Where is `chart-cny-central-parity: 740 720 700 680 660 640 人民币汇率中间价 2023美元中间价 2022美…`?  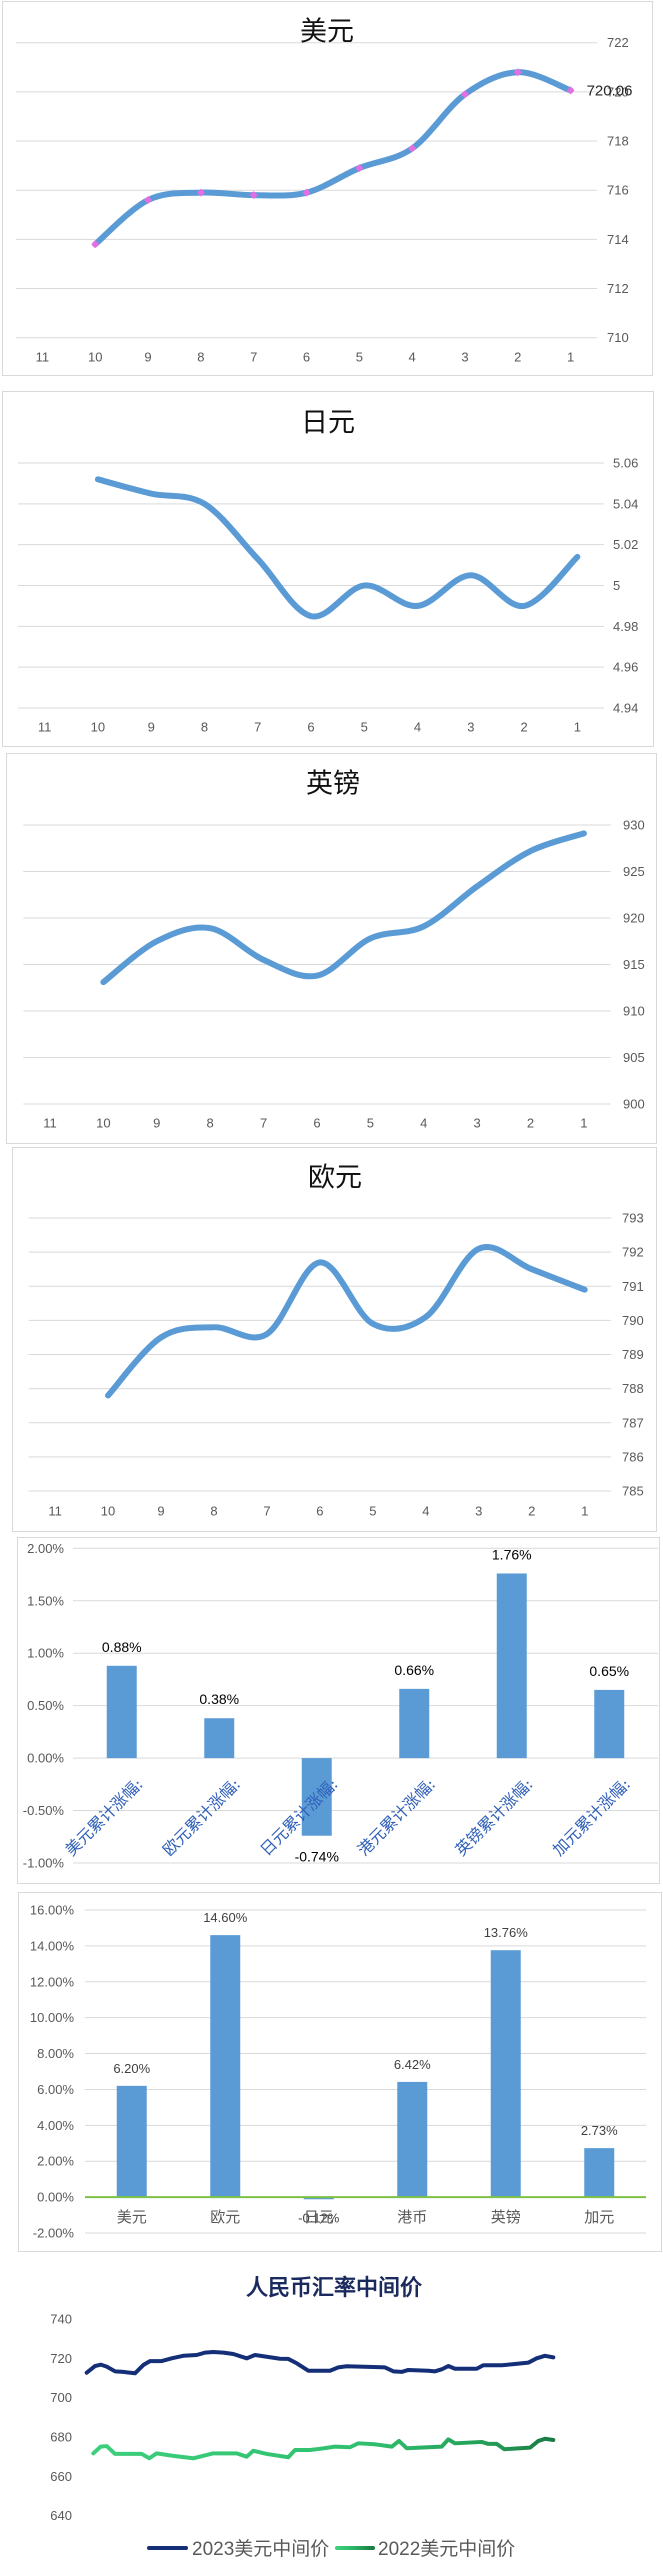
chart-cny-central-parity: 740 720 700 680 660 640 人民币汇率中间价 2023美元中间价 2022美… is located at coordinates (331, 2417).